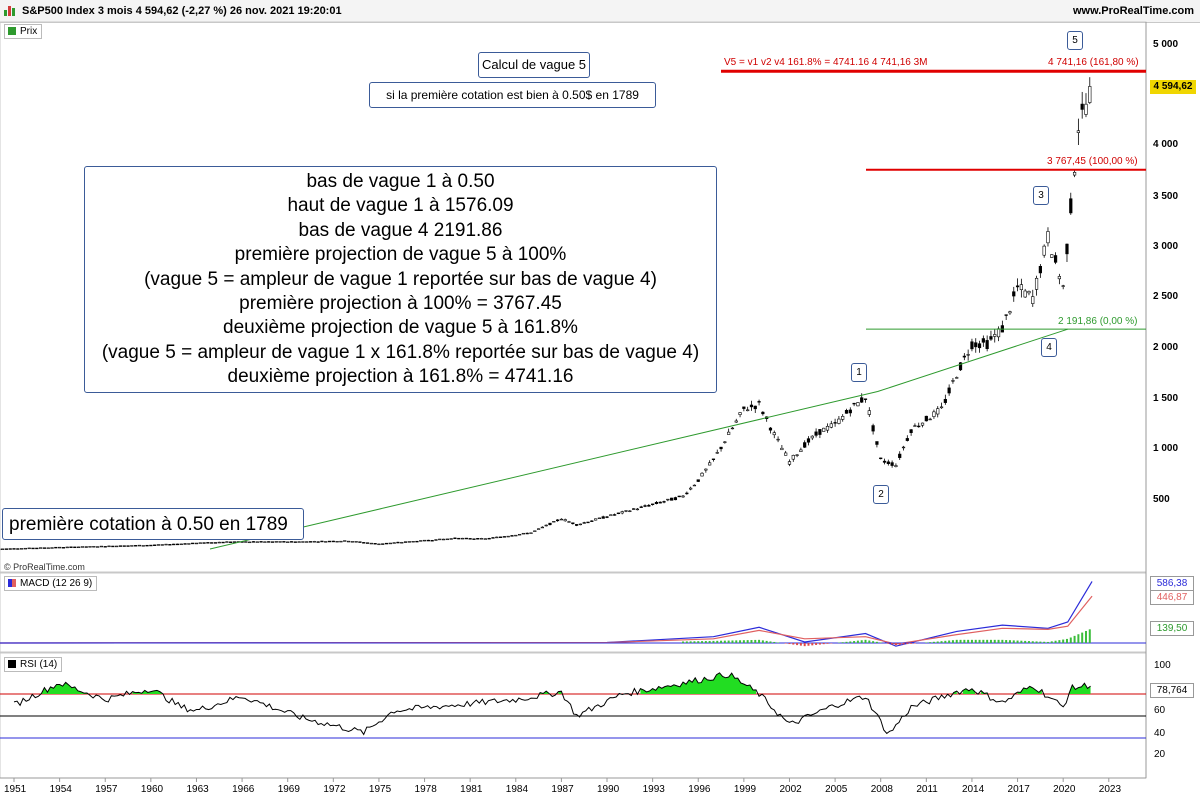 The width and height of the screenshot is (1200, 800). Describe the element at coordinates (60, 789) in the screenshot. I see `x-tick-label: 1954` at that location.